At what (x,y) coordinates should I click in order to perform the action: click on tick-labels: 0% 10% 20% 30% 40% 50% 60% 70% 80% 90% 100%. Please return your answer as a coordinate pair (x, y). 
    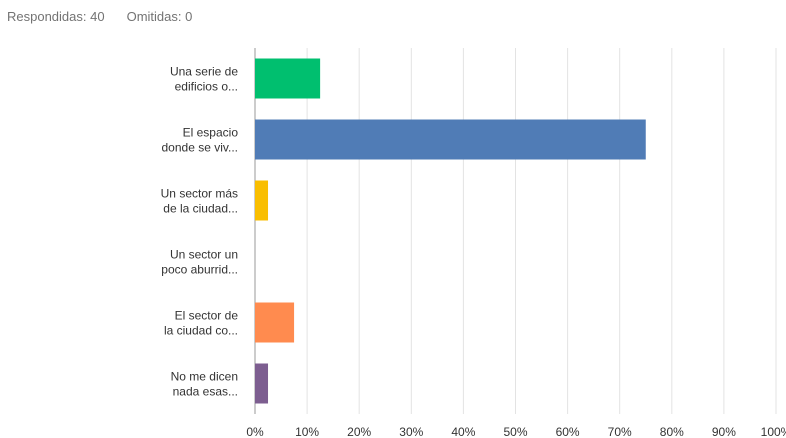
    Looking at the image, I should click on (516, 431).